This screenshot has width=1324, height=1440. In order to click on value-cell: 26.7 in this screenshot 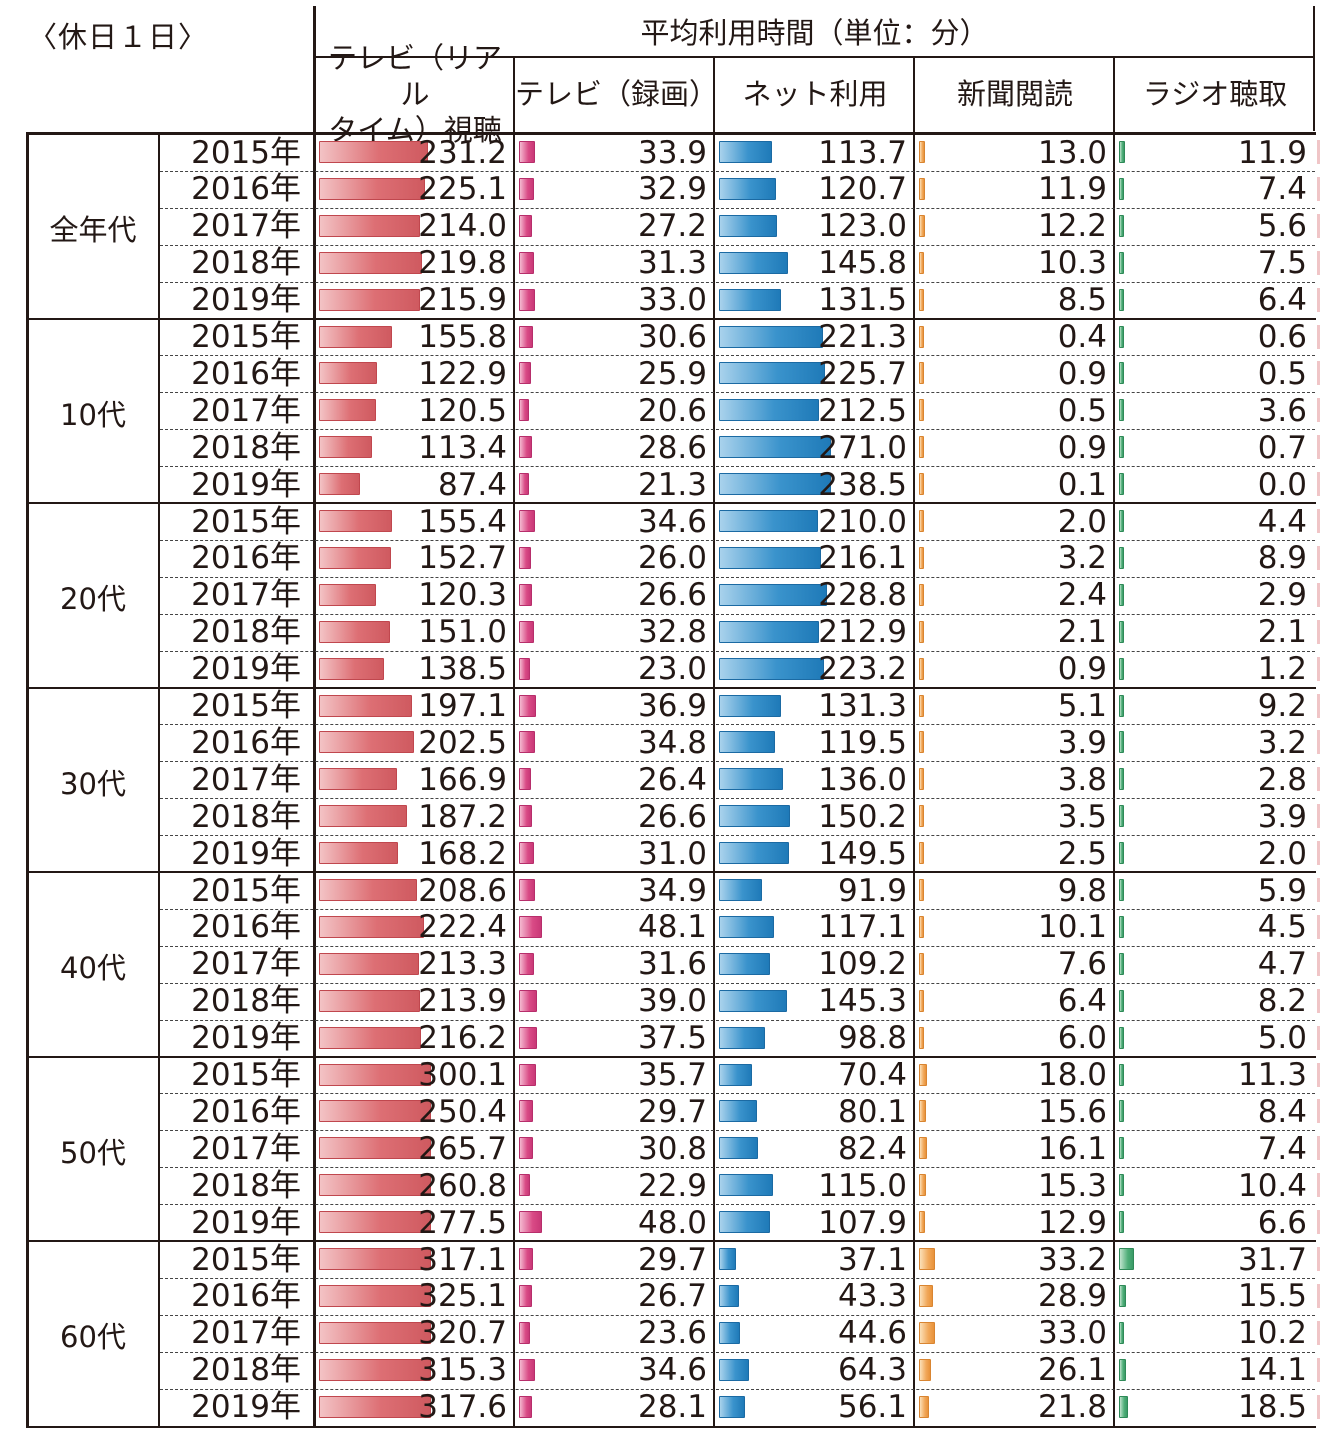, I will do `click(672, 1296)`.